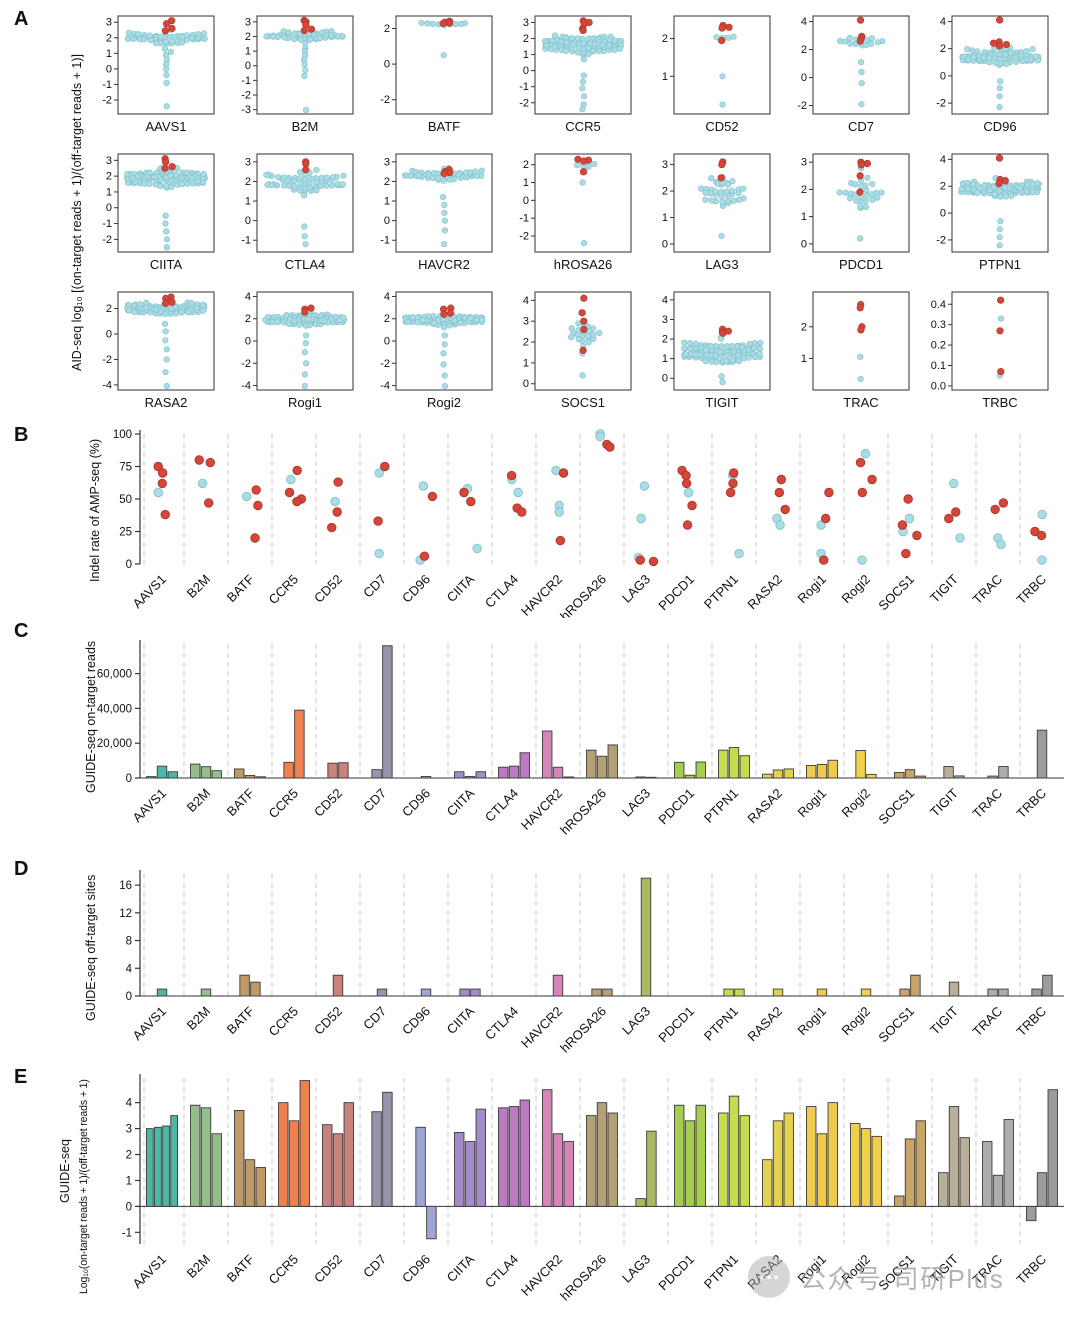 This screenshot has width=1080, height=1320. Describe the element at coordinates (297, 350) in the screenshot. I see `beeswarm-Rogi1: 4 2 0 -2 -4 Rogi1` at that location.